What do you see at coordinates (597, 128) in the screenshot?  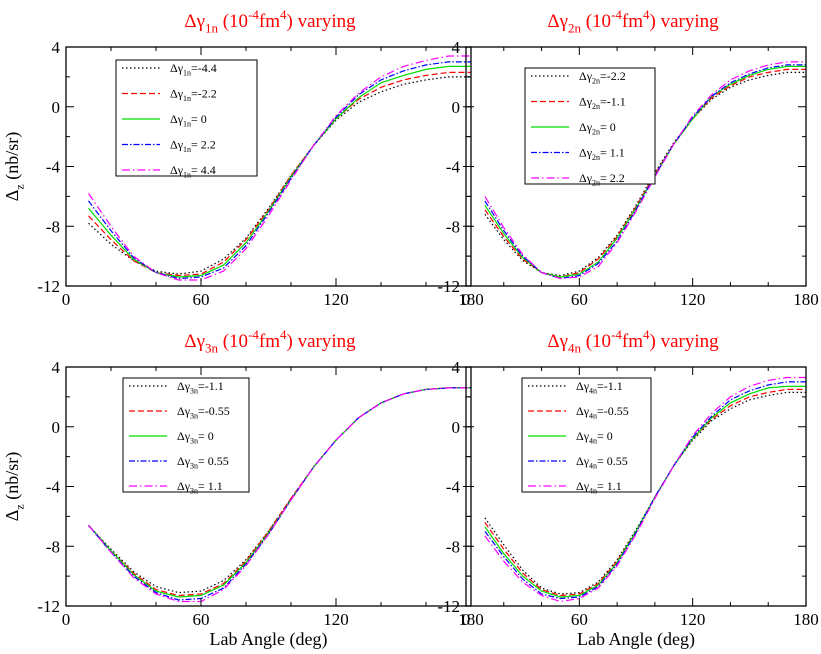 I see `legend-label: Δγ2n= 0` at bounding box center [597, 128].